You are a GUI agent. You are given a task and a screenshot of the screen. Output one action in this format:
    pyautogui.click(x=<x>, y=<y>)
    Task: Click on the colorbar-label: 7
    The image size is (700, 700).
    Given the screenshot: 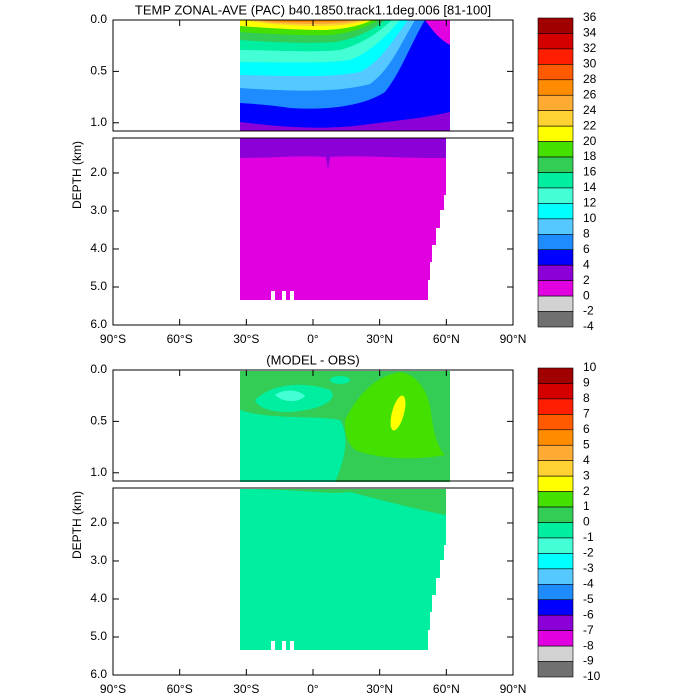 What is the action you would take?
    pyautogui.click(x=586, y=414)
    